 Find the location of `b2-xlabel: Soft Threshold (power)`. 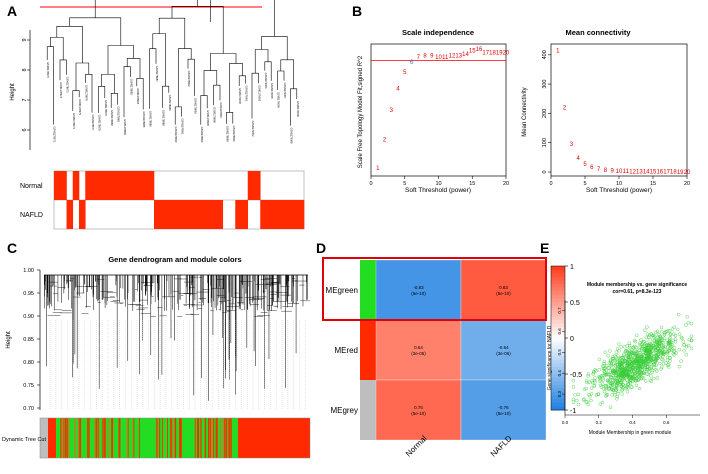

b2-xlabel: Soft Threshold (power) is located at coordinates (619, 190).